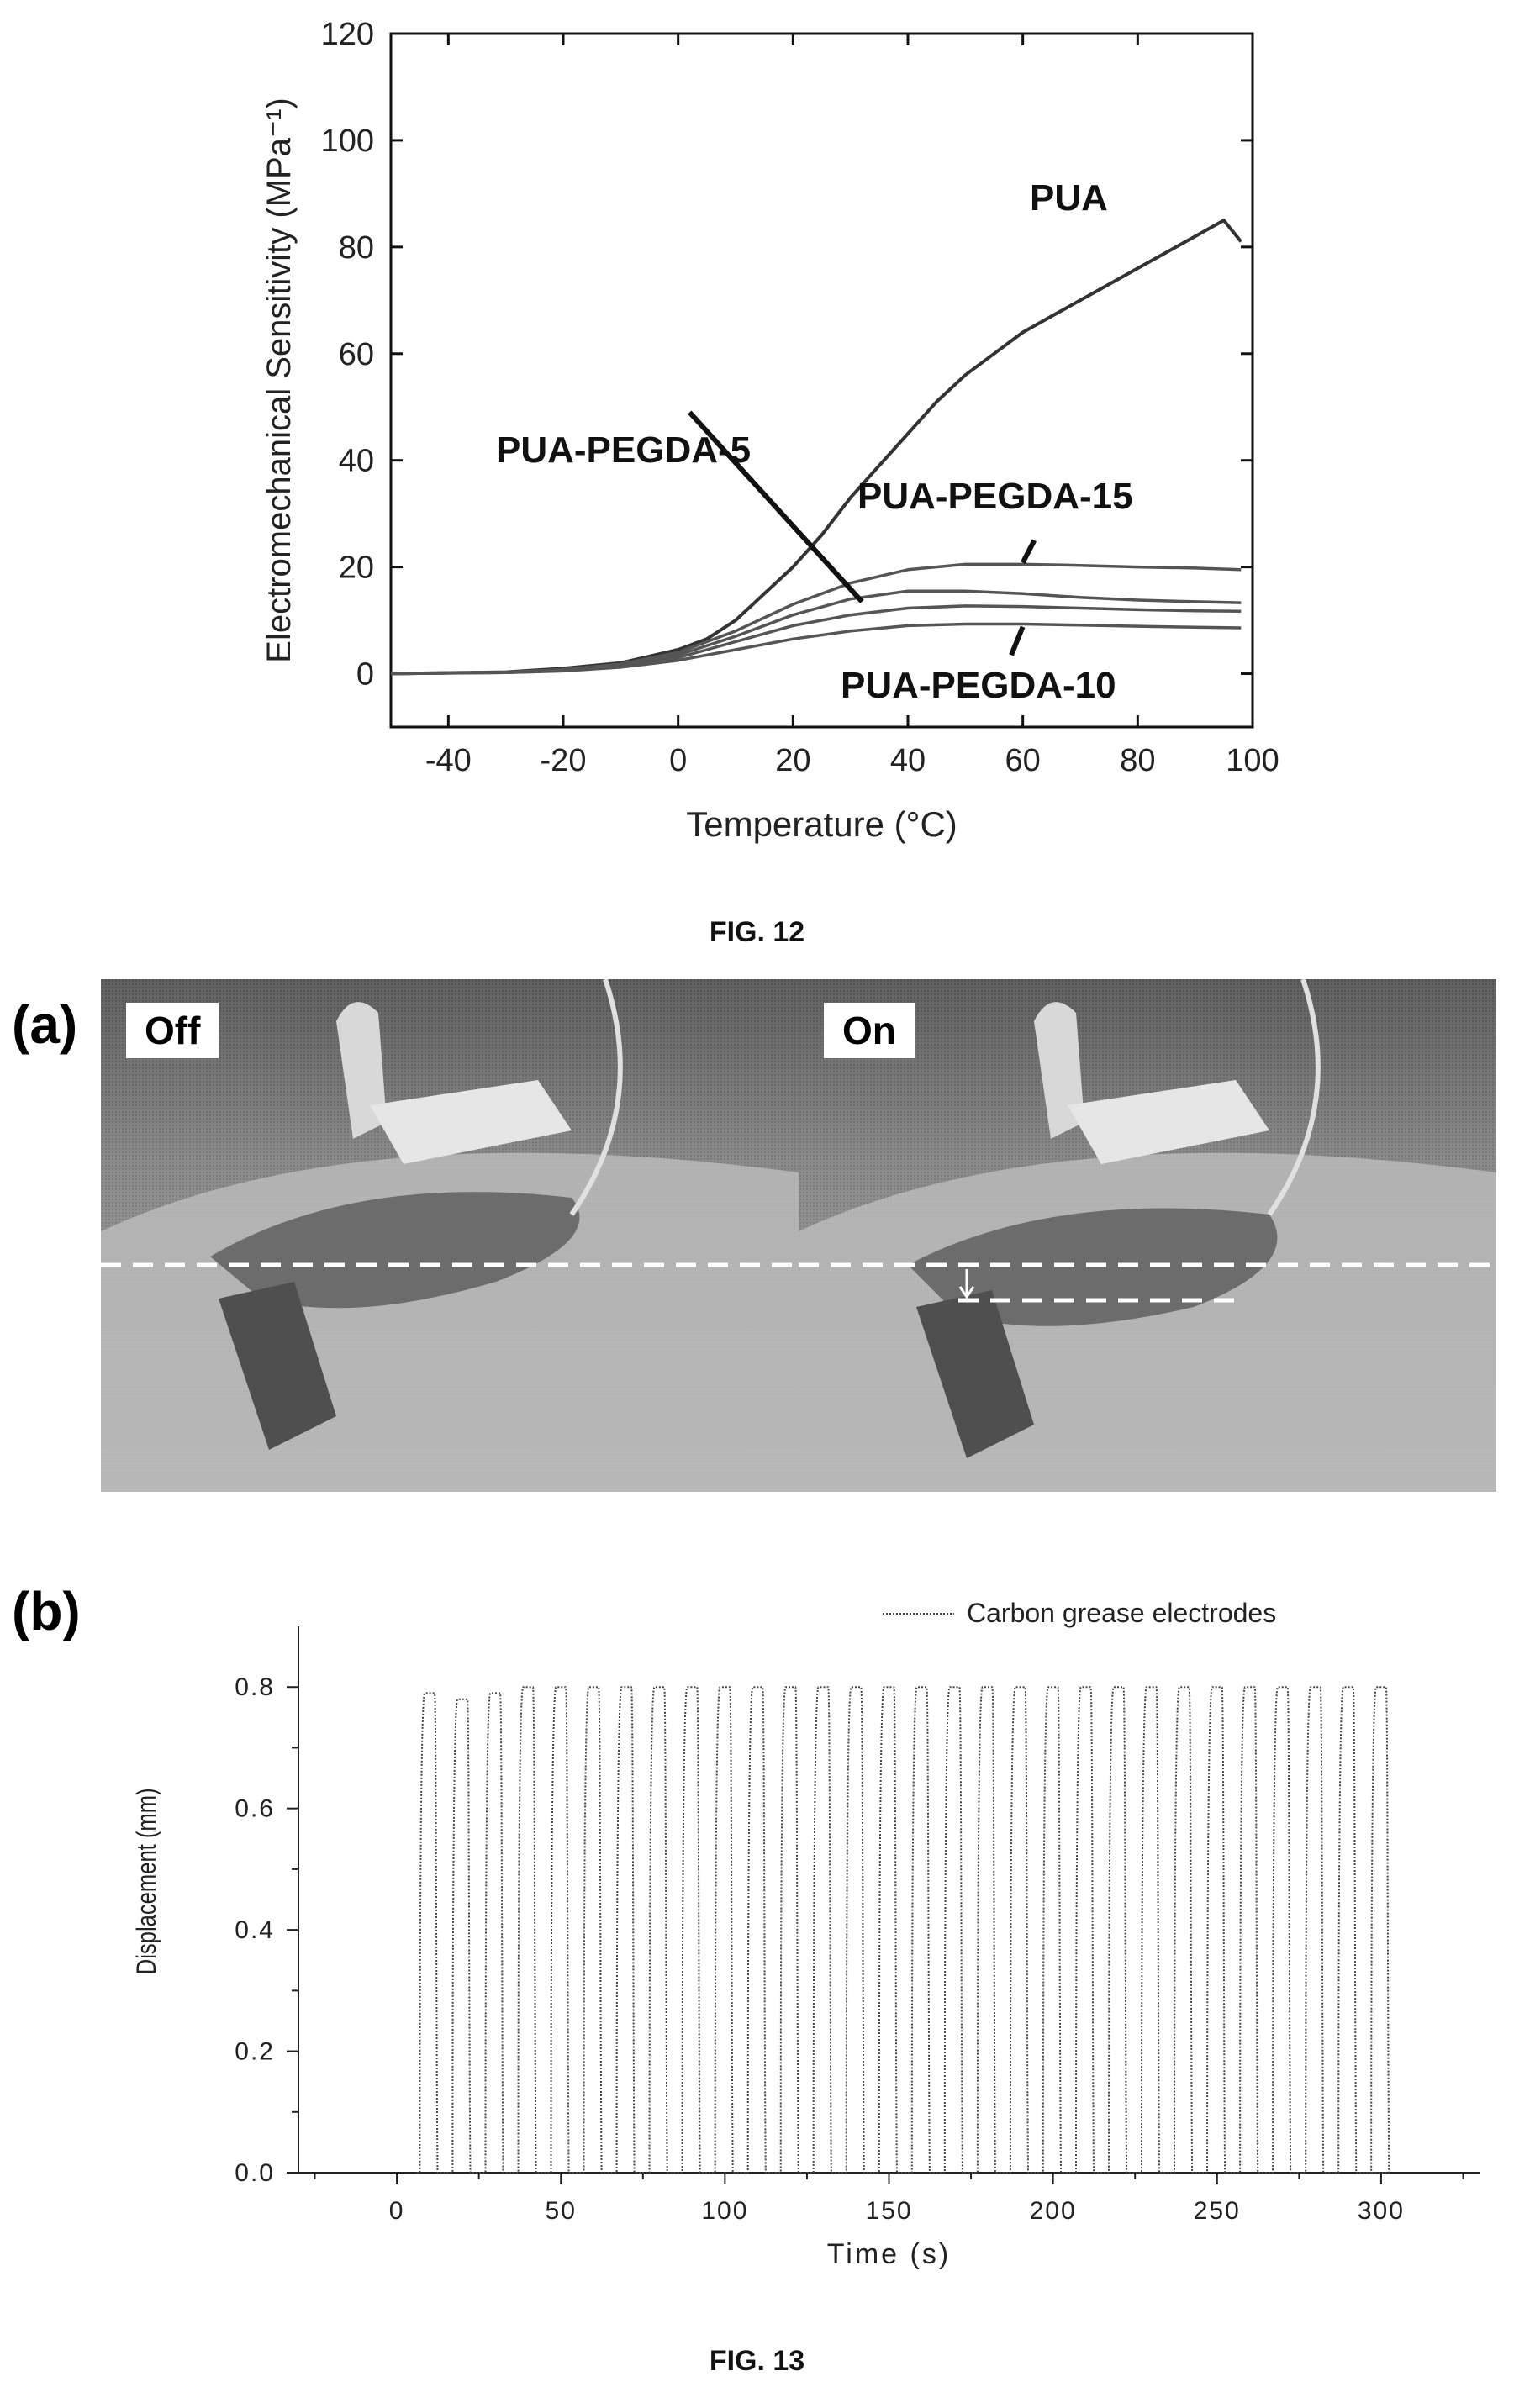 Image resolution: width=1514 pixels, height=2408 pixels. Describe the element at coordinates (255, 1687) in the screenshot. I see `fig13b-y-tick-label: 0.8` at that location.